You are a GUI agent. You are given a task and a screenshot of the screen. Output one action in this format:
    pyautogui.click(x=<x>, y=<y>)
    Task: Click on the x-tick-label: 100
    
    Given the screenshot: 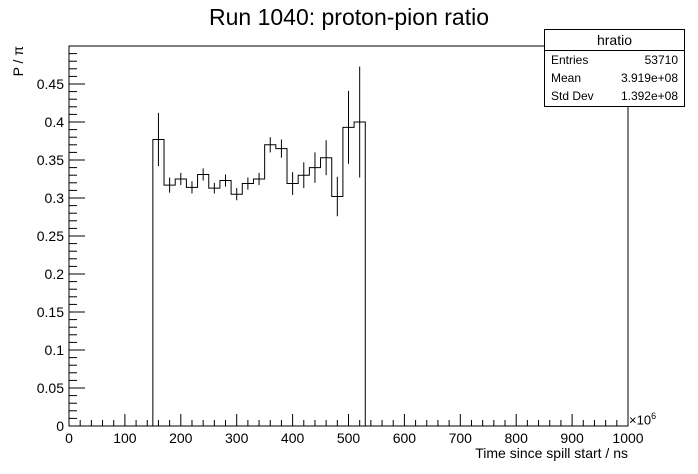 What is the action you would take?
    pyautogui.click(x=125, y=438)
    